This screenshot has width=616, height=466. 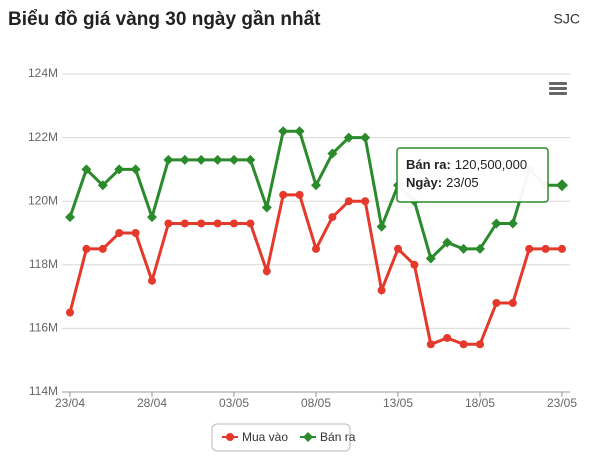 I want to click on legend-box, so click(x=281, y=437).